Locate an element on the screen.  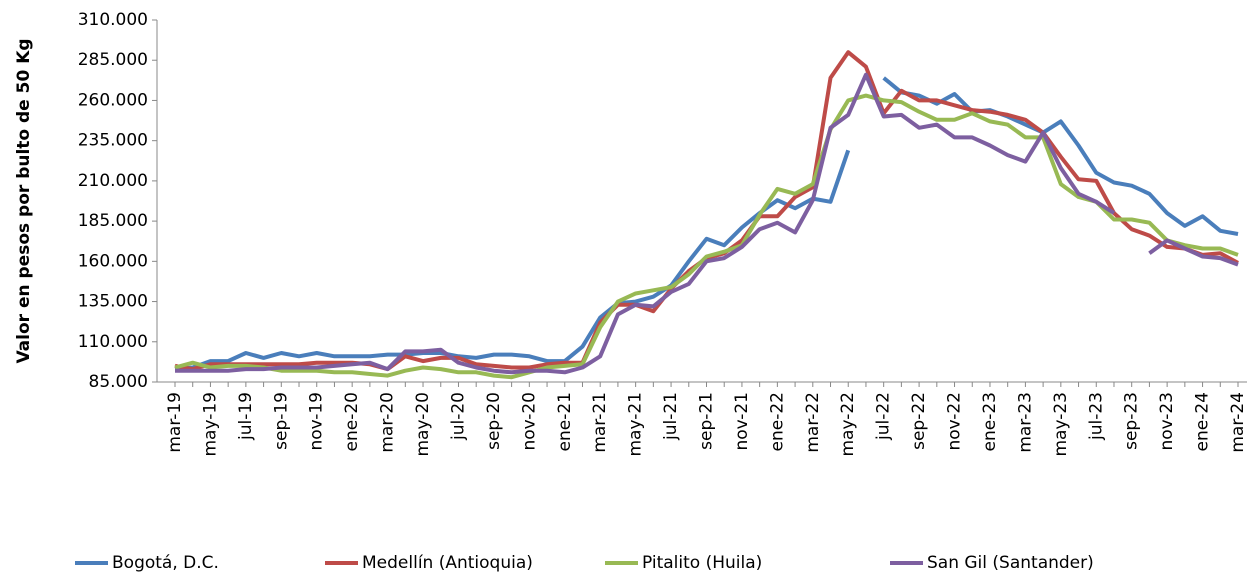
y-tick-label: 85.000 is located at coordinates (118, 382).